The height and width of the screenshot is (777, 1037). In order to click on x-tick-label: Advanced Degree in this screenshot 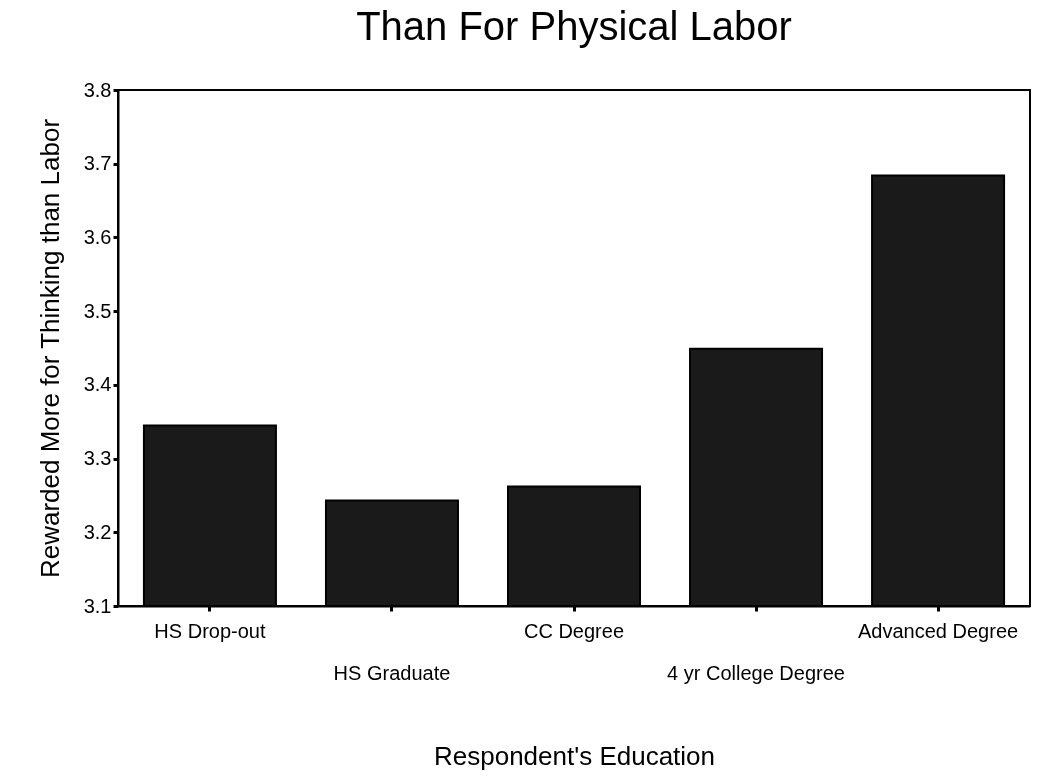, I will do `click(938, 630)`.